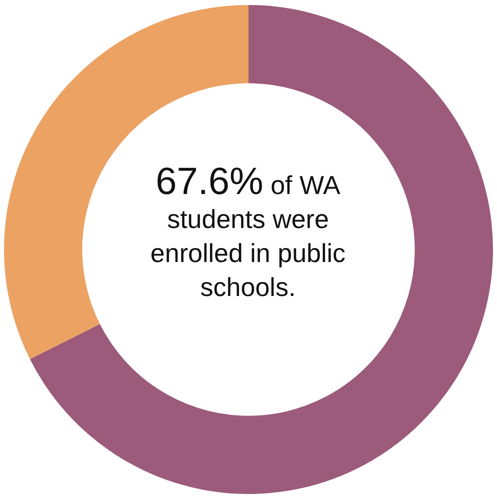 The height and width of the screenshot is (499, 497). What do you see at coordinates (248, 231) in the screenshot?
I see `text: 67.6% of WA students were enrolled in public schools.` at bounding box center [248, 231].